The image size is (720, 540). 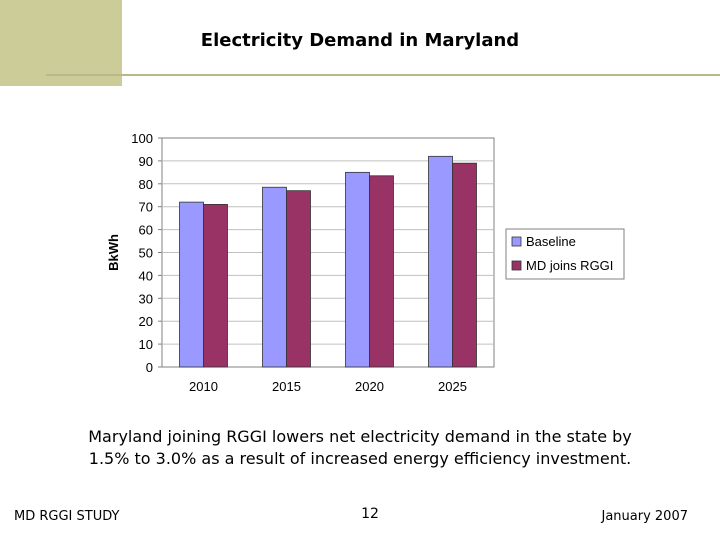 What do you see at coordinates (516, 265) in the screenshot?
I see `legend-swatch-md-joins-rggi` at bounding box center [516, 265].